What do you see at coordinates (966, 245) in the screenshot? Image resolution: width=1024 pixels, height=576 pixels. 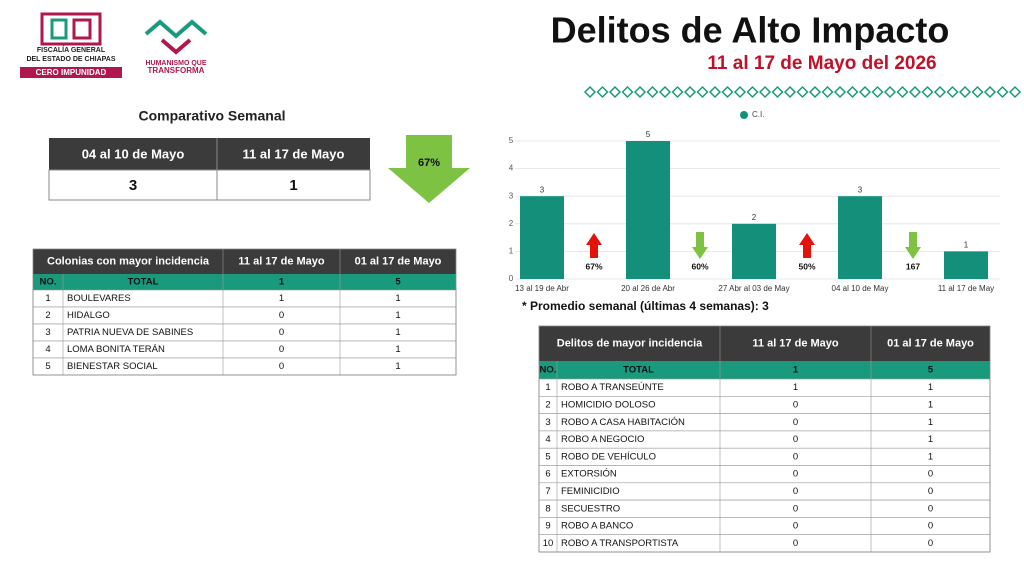 I see `bar-value-label: 1` at bounding box center [966, 245].